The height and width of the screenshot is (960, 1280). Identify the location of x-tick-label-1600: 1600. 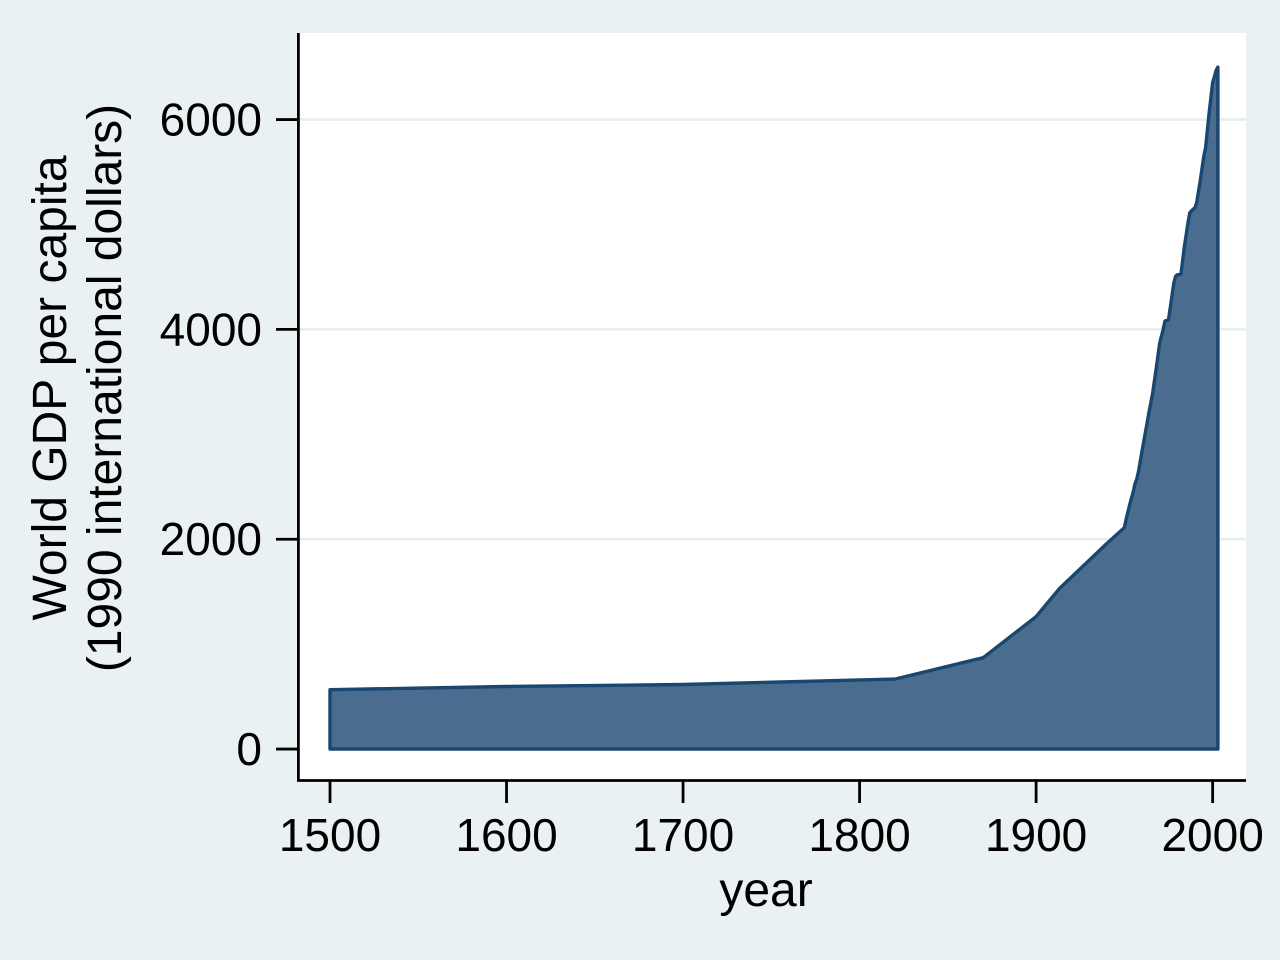
(506, 835).